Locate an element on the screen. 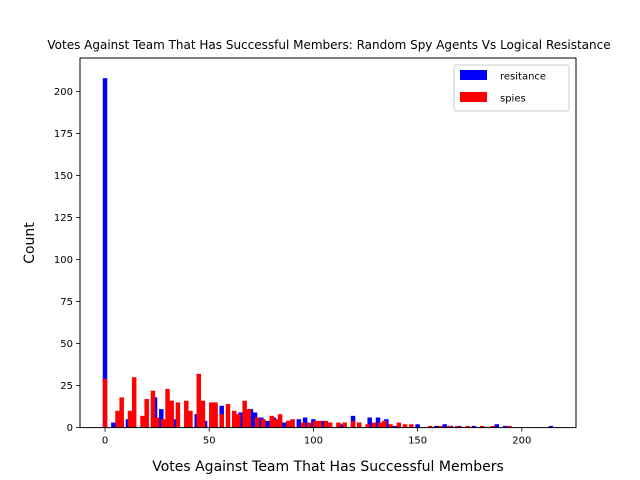 Image resolution: width=640 pixels, height=480 pixels. y-tick-label-6: 150 is located at coordinates (63, 176).